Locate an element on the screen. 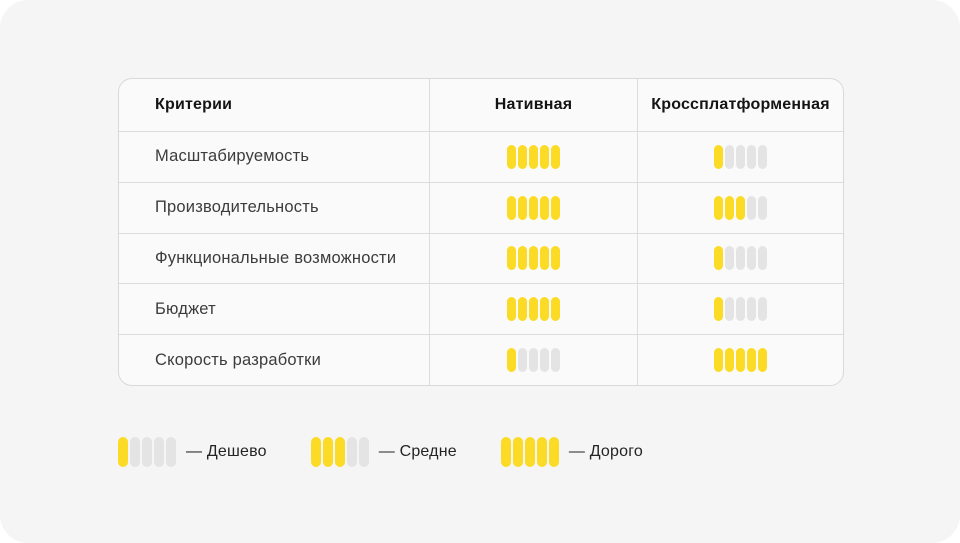 The image size is (960, 543). column-header-criteria-label: Критерии is located at coordinates (194, 104).